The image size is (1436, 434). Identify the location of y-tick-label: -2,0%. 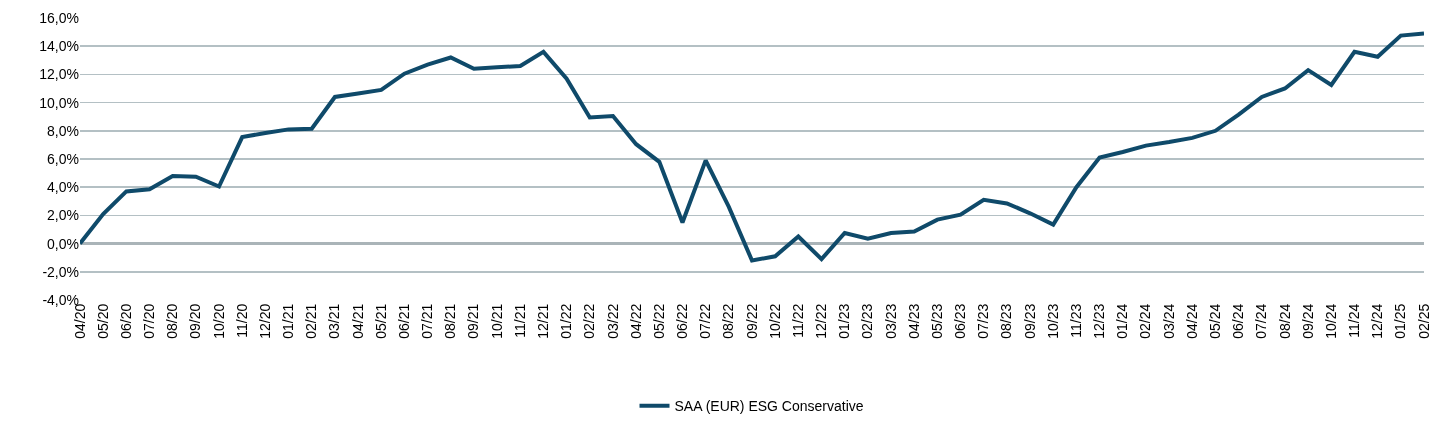
(60, 271).